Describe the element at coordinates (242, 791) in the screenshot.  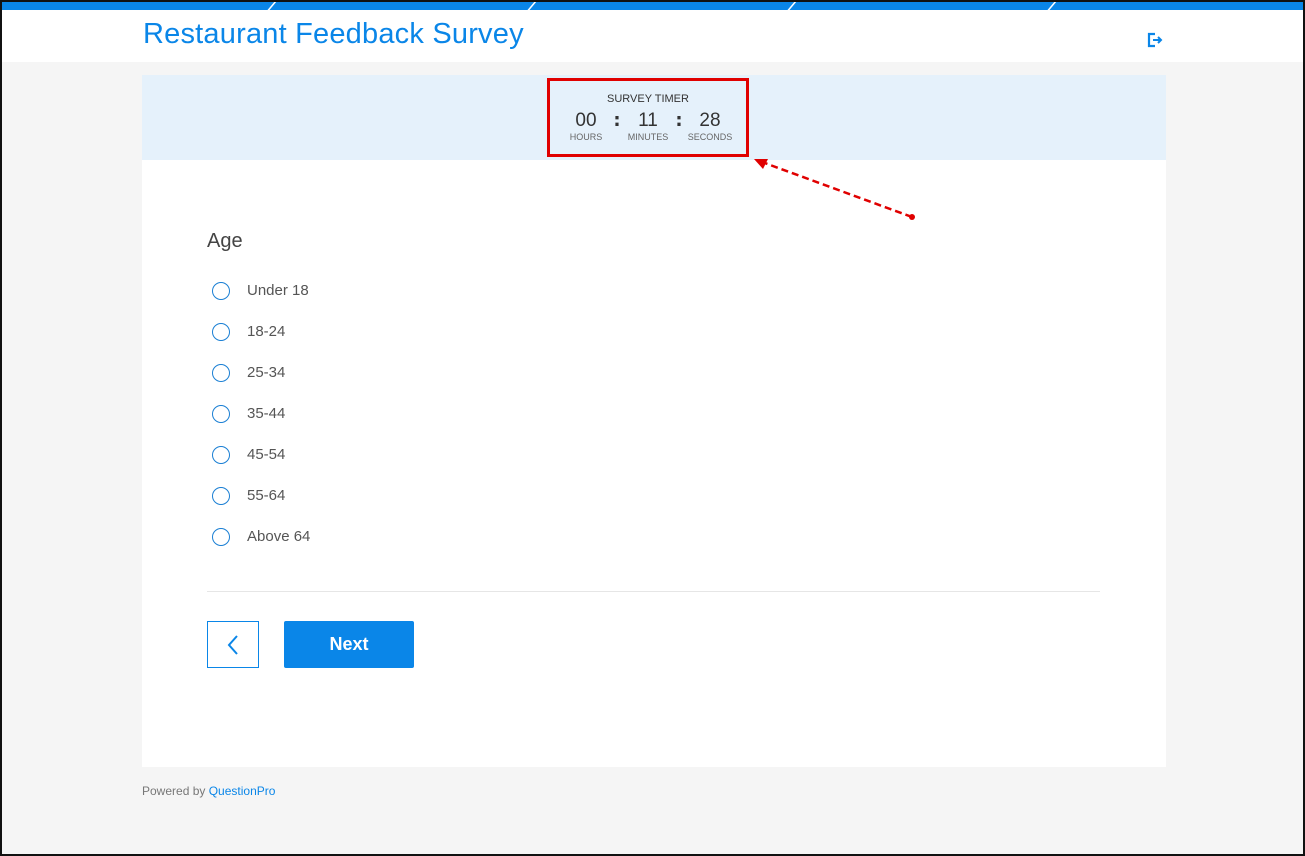
I see `questionpro-link: QuestionPro` at that location.